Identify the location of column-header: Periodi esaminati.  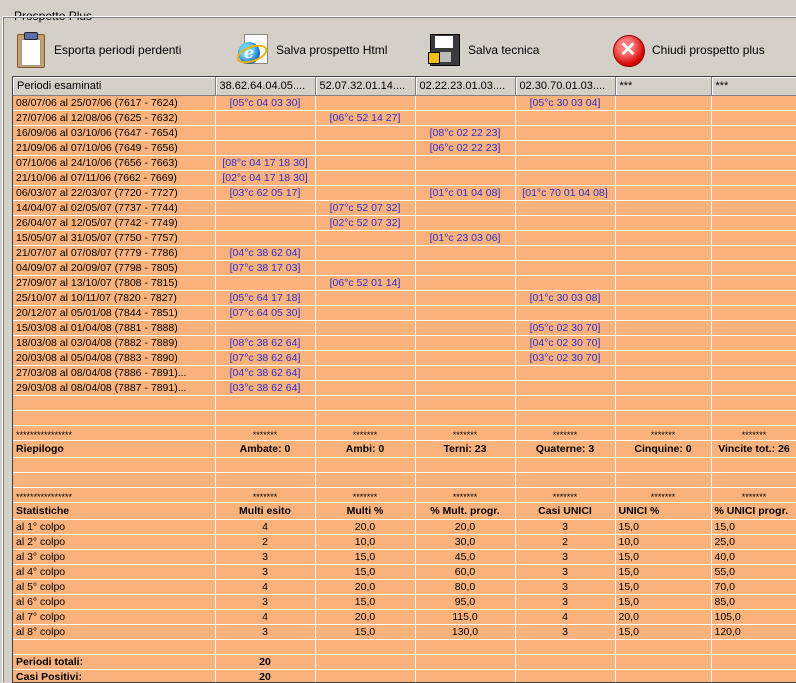
(114, 86).